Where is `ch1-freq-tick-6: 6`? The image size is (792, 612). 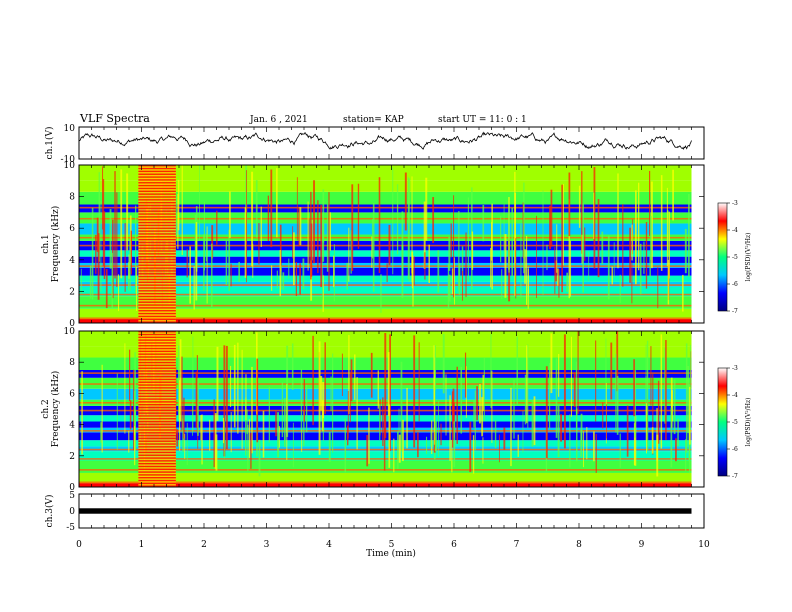
ch1-freq-tick-6: 6 is located at coordinates (72, 229).